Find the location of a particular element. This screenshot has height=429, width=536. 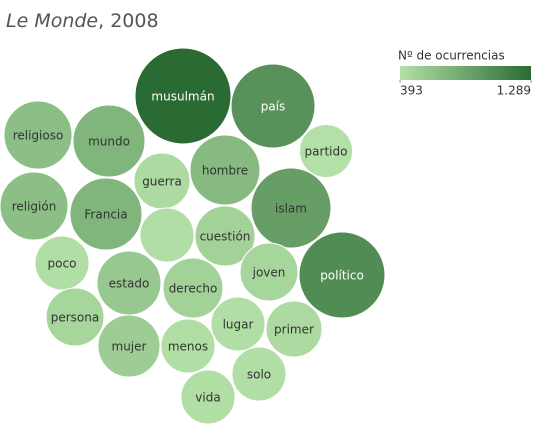

title-italic: Le Monde is located at coordinates (52, 21).